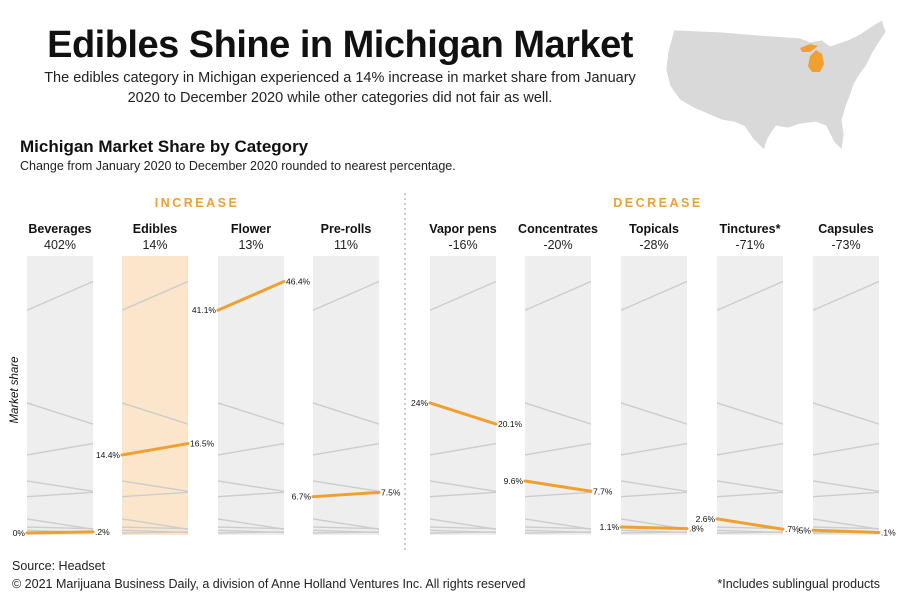 The height and width of the screenshot is (600, 900). I want to click on category-change: -28%, so click(653, 245).